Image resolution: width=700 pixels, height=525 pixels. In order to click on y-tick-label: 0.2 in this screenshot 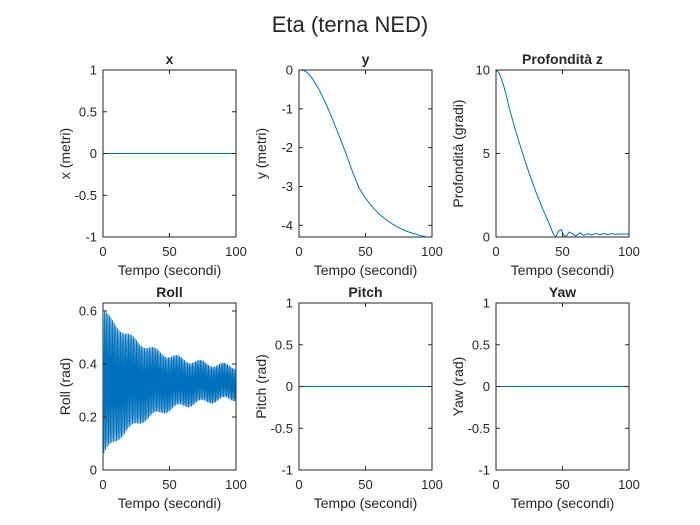, I will do `click(88, 416)`.